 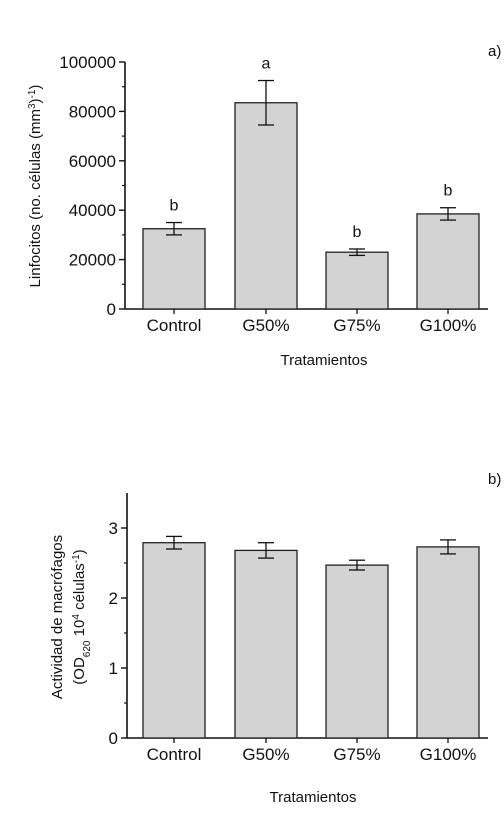 What do you see at coordinates (313, 797) in the screenshot?
I see `panel-b-x-axis-title: Tratamientos` at bounding box center [313, 797].